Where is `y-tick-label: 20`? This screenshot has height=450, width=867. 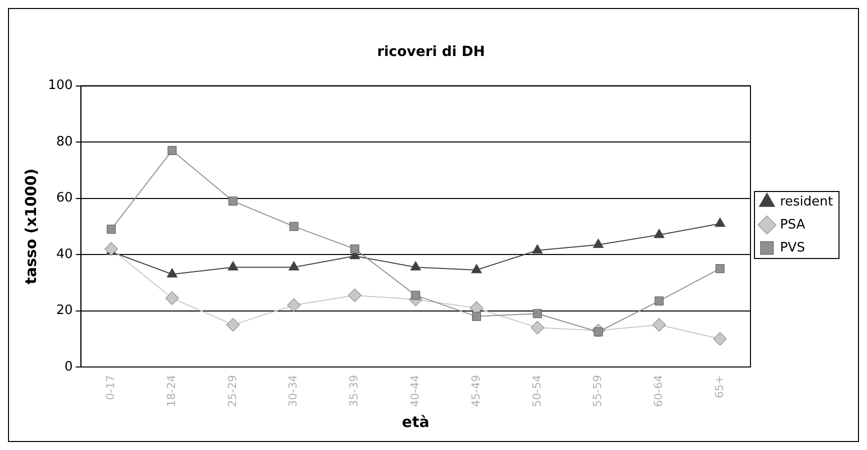
y-tick-label: 20 is located at coordinates (64, 310).